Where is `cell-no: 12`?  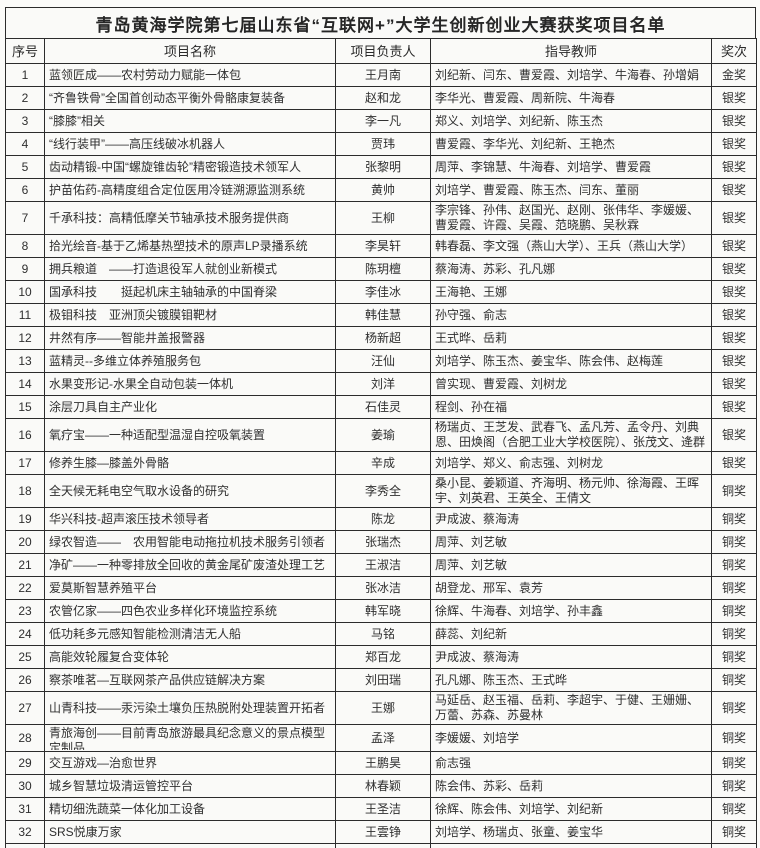 cell-no: 12 is located at coordinates (25, 338).